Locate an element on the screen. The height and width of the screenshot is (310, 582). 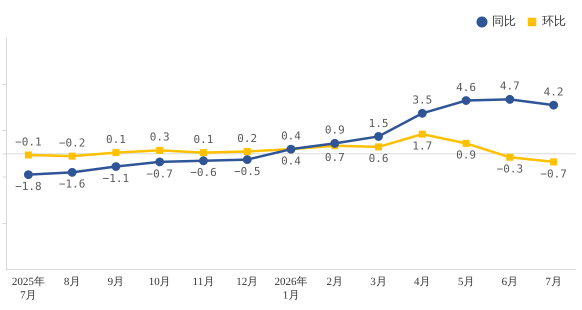
data-label: 0.6 is located at coordinates (378, 159).